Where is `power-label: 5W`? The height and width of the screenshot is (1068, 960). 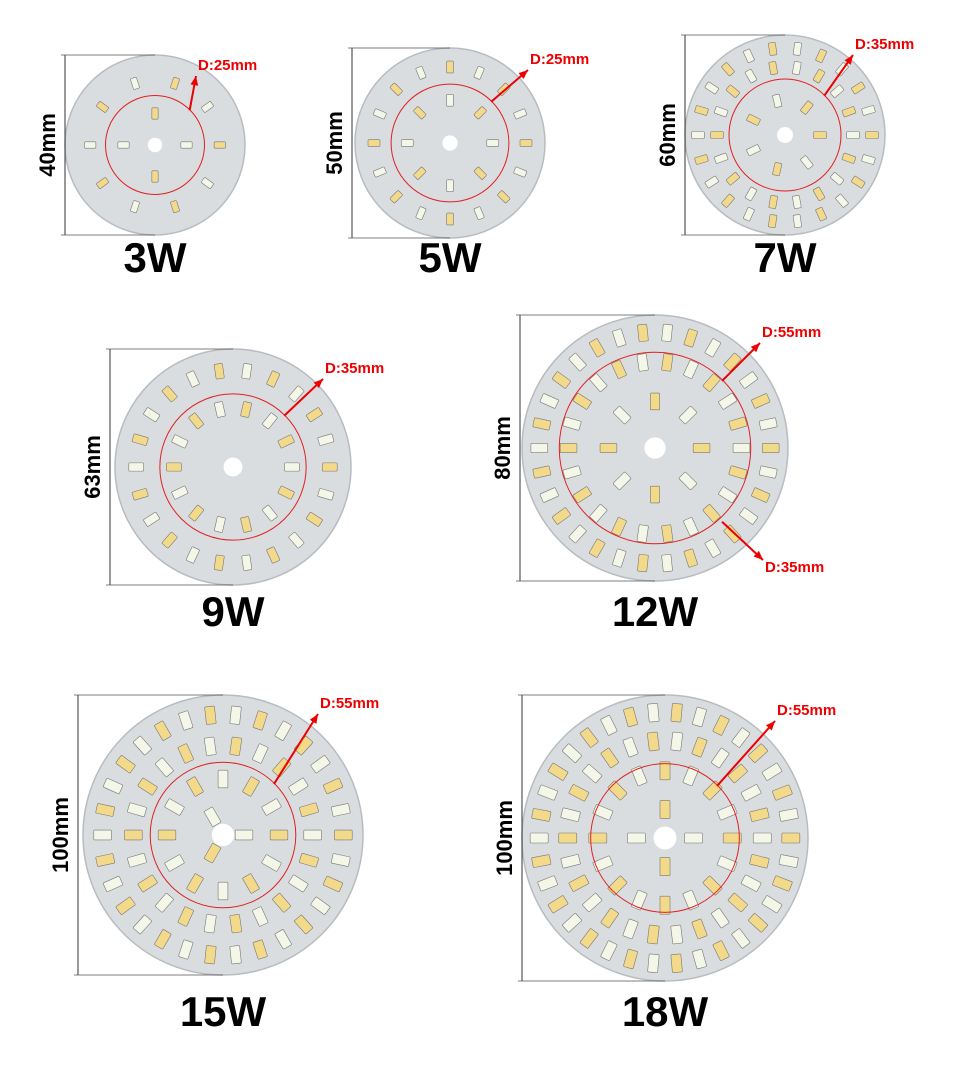
power-label: 5W is located at coordinates (450, 257).